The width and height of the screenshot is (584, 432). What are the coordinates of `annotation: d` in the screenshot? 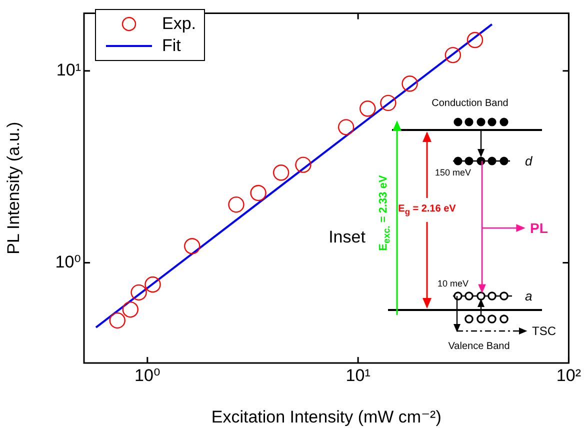 It's located at (528, 161).